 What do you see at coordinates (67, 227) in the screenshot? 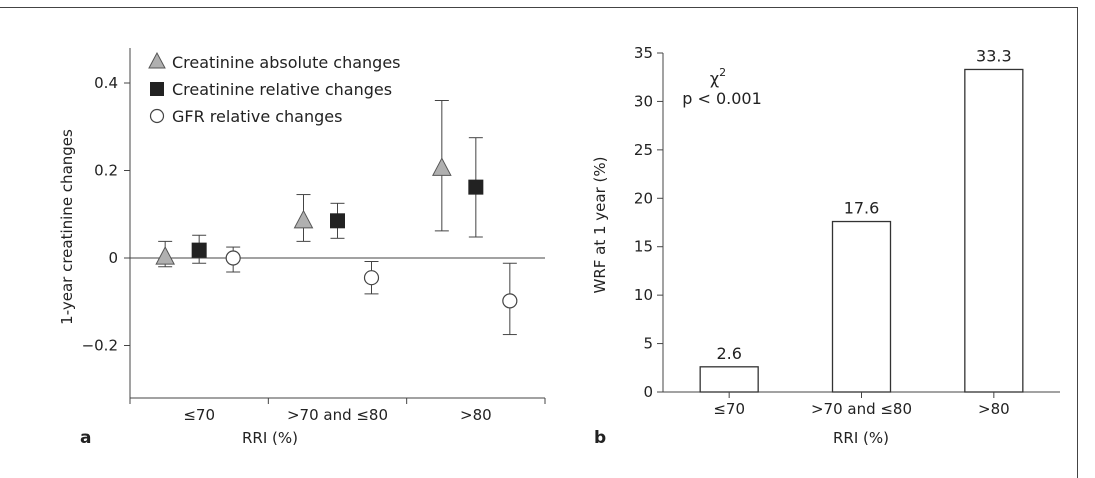
I see `panel-a-ylabel: 1-year creatinine changes` at bounding box center [67, 227].